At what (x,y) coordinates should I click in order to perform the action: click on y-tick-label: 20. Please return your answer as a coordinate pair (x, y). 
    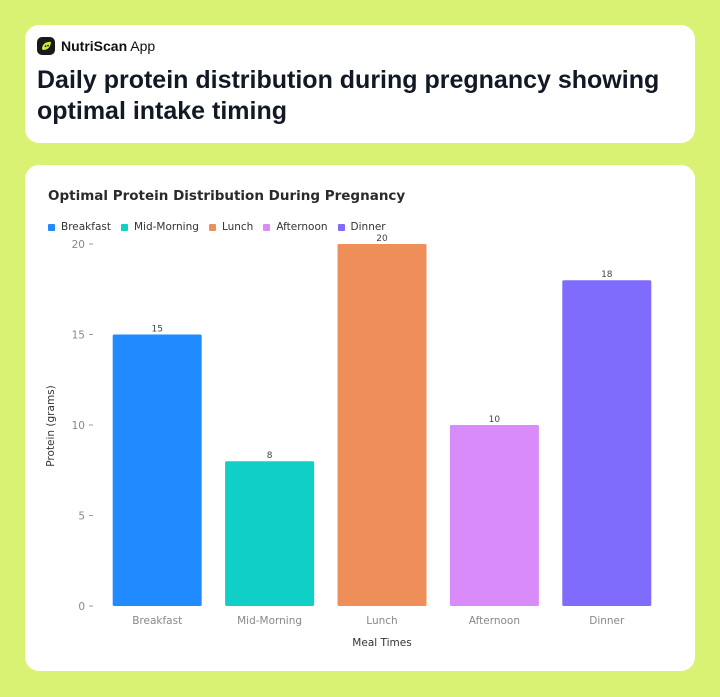
    Looking at the image, I should click on (78, 245).